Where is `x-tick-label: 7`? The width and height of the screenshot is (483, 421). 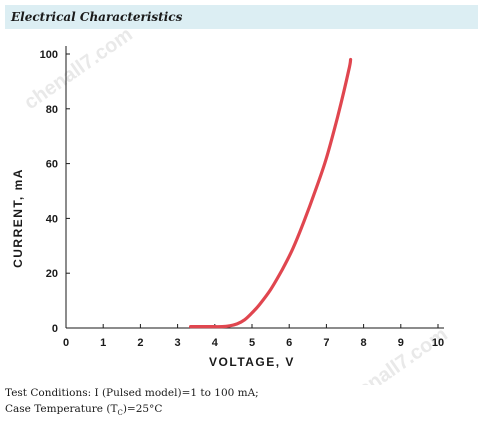 x-tick-label: 7 is located at coordinates (326, 343).